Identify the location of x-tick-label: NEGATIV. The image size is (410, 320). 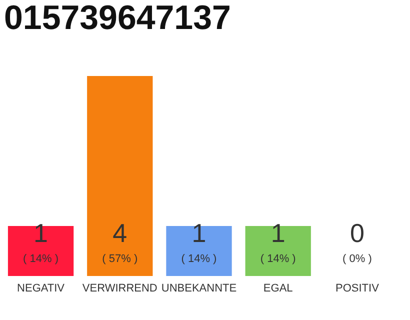
(41, 288).